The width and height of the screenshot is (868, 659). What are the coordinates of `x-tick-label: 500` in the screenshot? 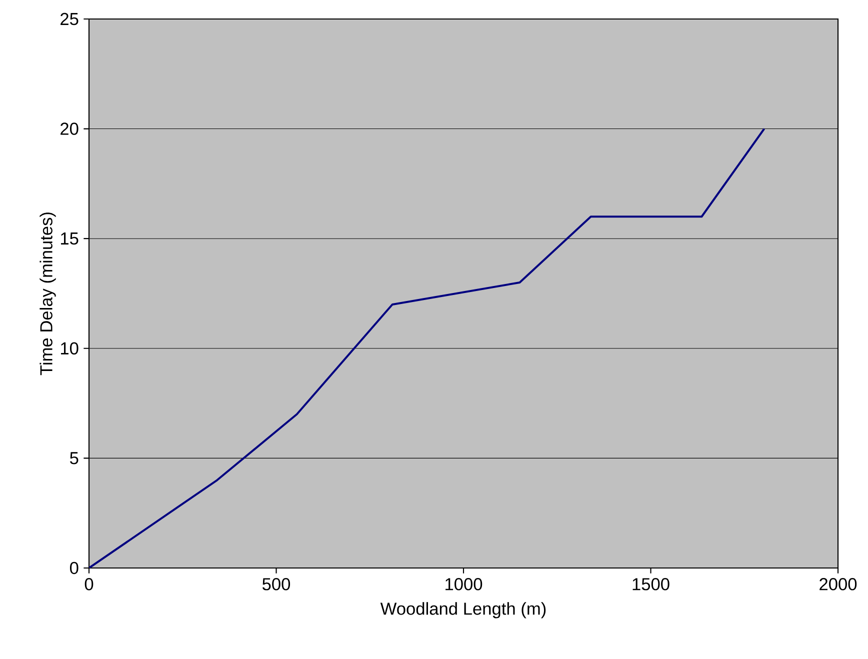 It's located at (276, 584).